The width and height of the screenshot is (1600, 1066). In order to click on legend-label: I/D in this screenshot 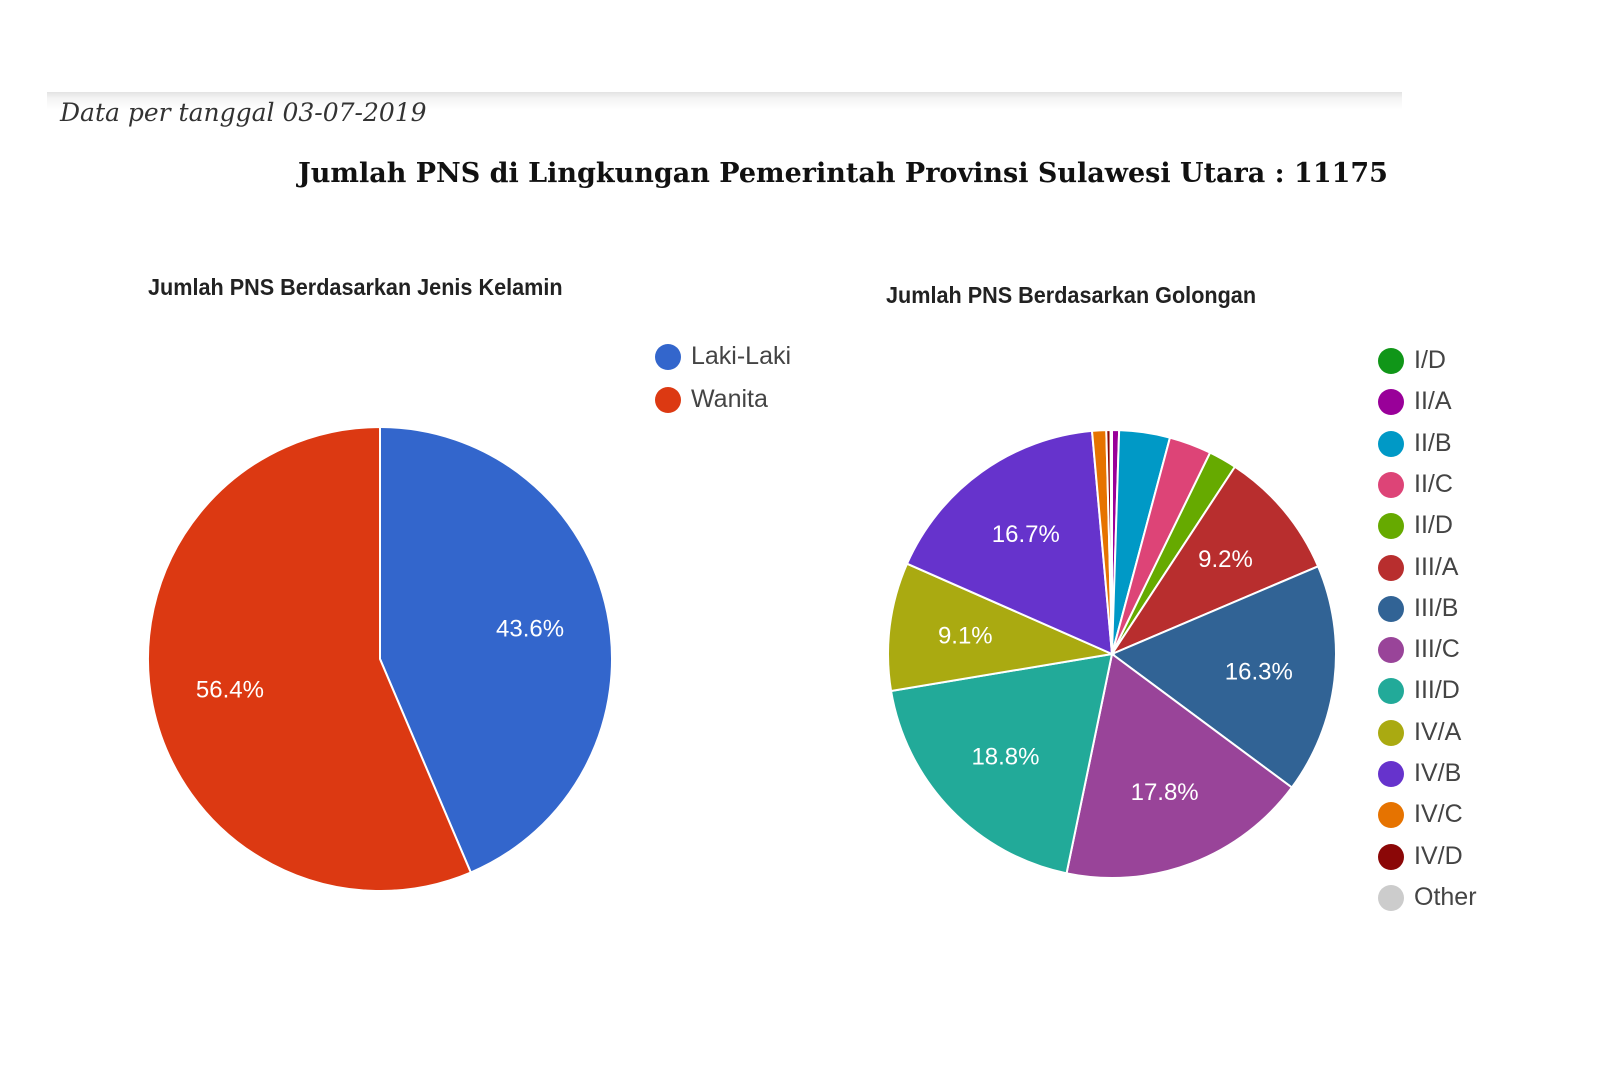, I will do `click(1430, 360)`.